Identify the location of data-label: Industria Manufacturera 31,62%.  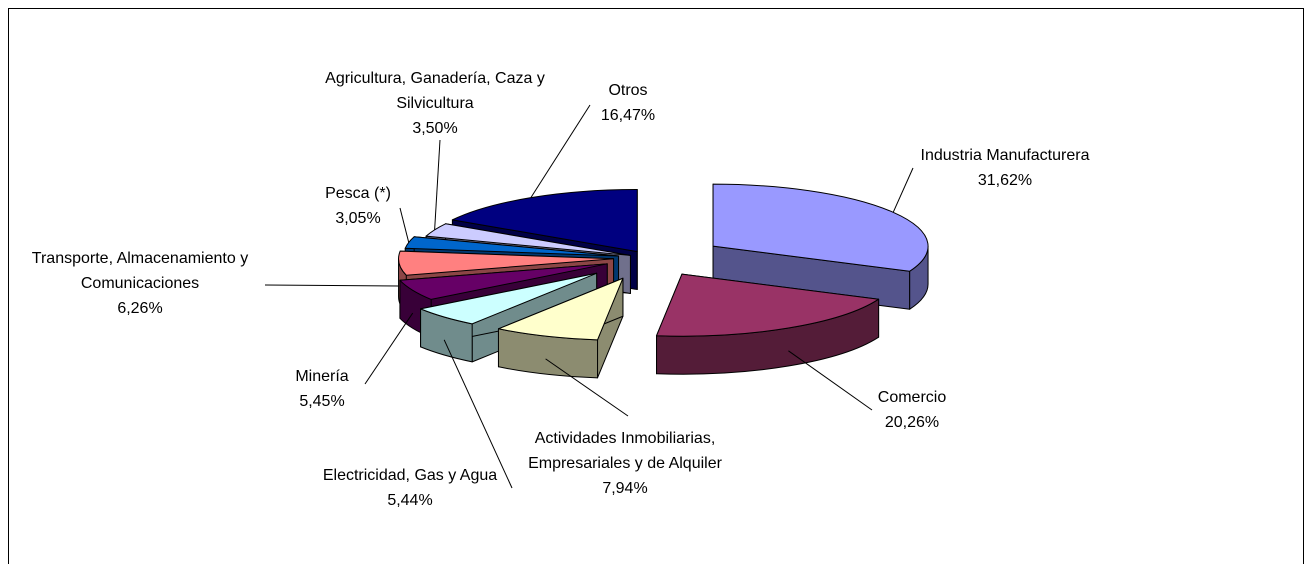
(1005, 168).